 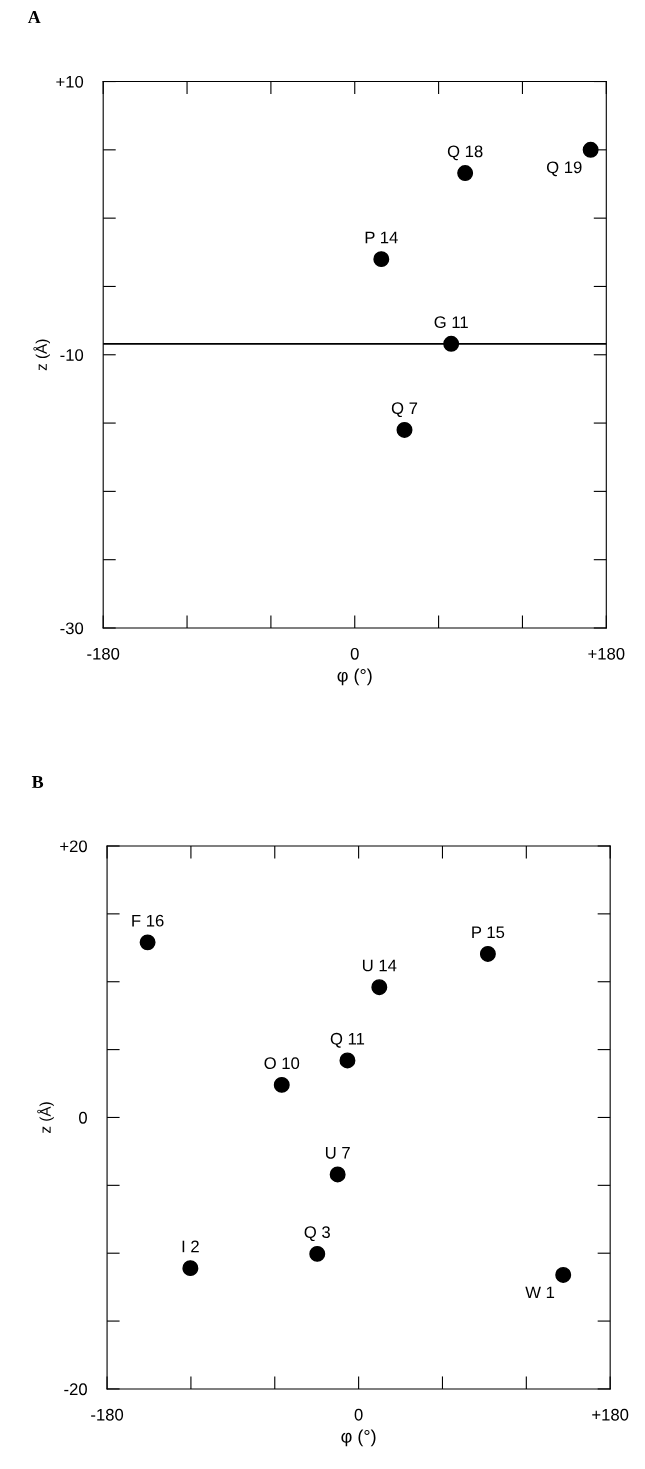 I want to click on annotation: Q 7, so click(x=404, y=410).